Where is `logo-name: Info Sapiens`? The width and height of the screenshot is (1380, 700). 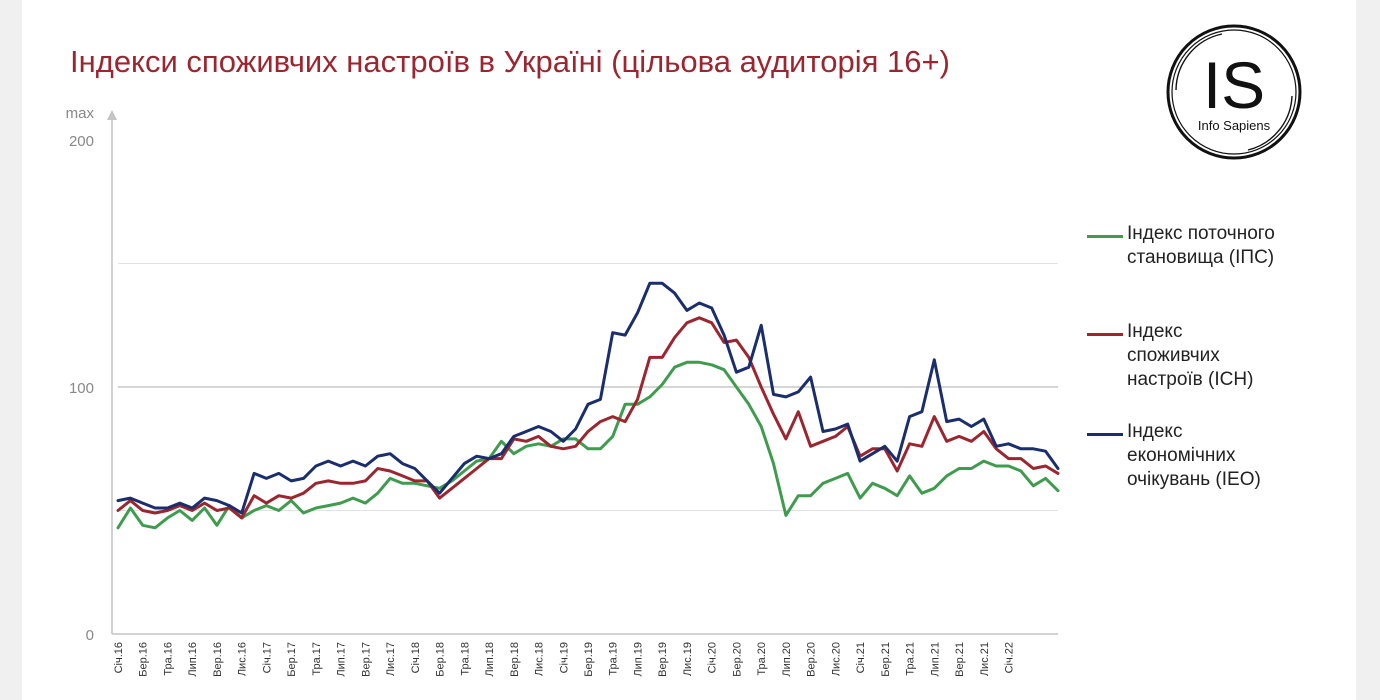
logo-name: Info Sapiens is located at coordinates (1234, 125).